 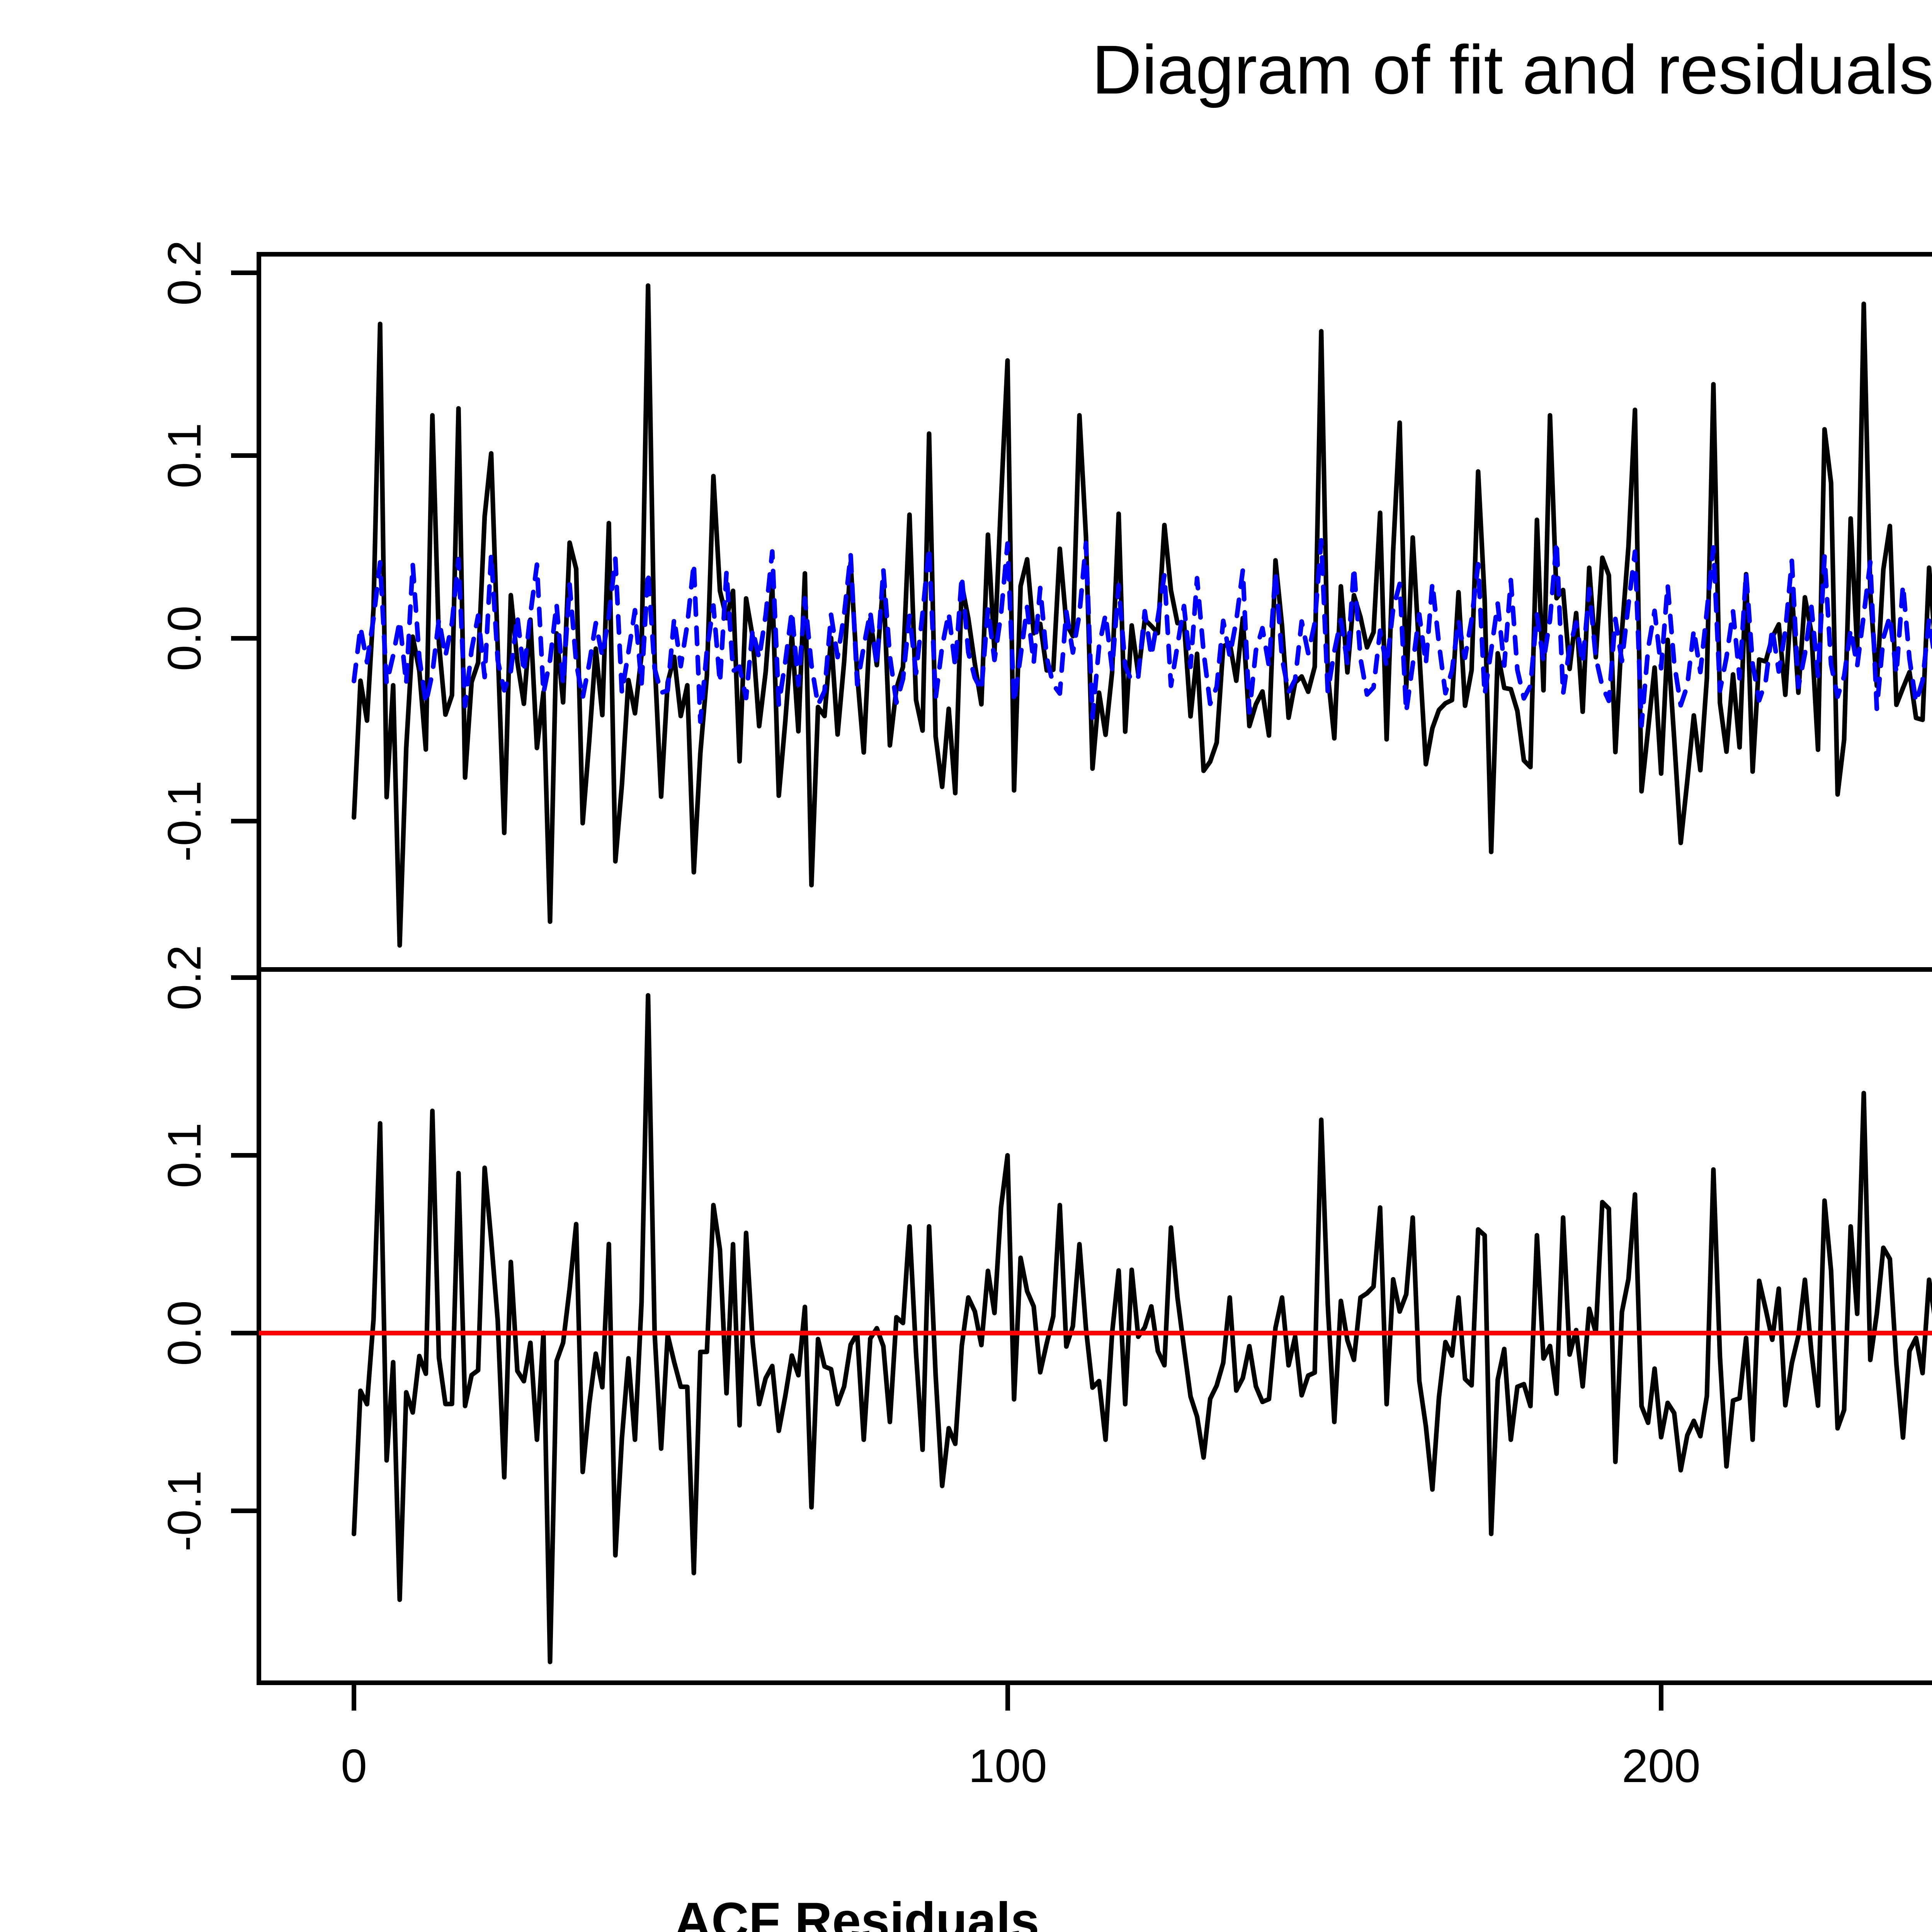 I want to click on svg-text:Diagram of fit and residuals f: Diagram of fit and residuals for Alfalfa, so click(x=1512, y=70).